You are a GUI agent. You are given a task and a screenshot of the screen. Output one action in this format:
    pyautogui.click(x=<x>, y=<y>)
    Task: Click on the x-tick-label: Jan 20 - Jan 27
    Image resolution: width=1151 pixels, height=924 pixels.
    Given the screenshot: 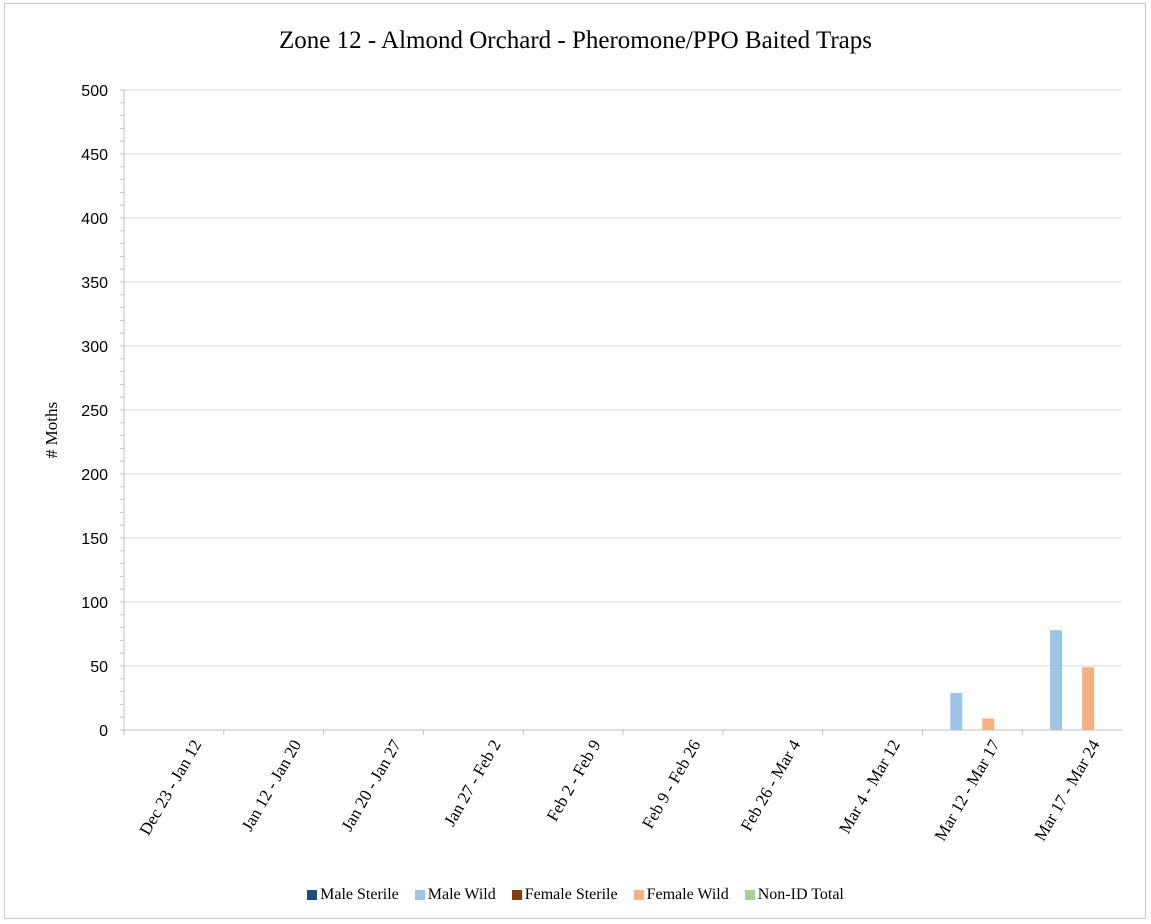 What is the action you would take?
    pyautogui.click(x=372, y=785)
    